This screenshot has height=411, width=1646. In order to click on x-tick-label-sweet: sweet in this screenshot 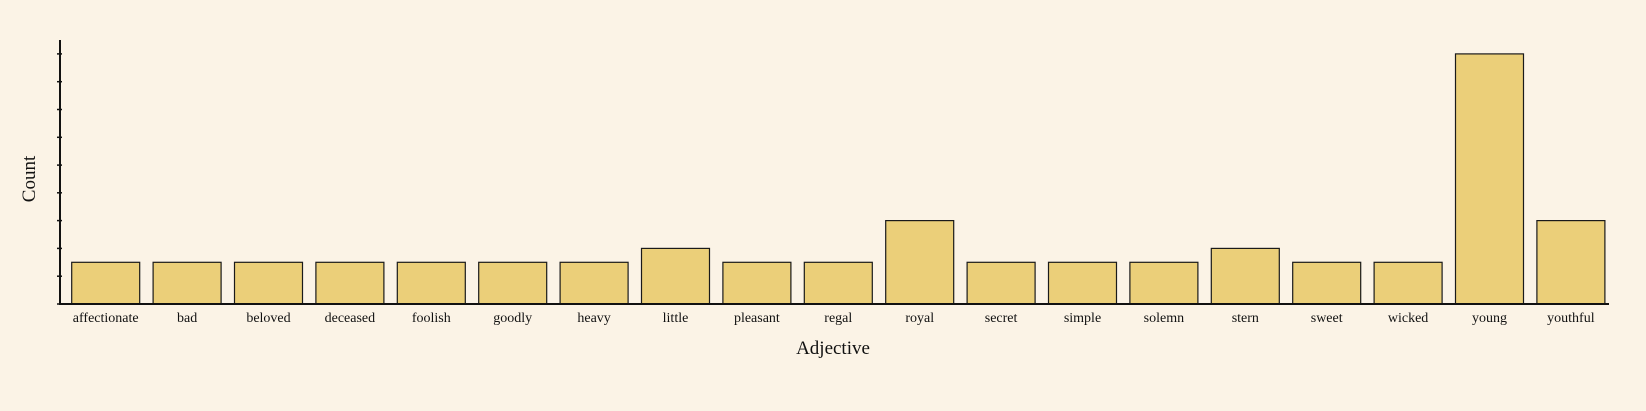, I will do `click(1327, 318)`.